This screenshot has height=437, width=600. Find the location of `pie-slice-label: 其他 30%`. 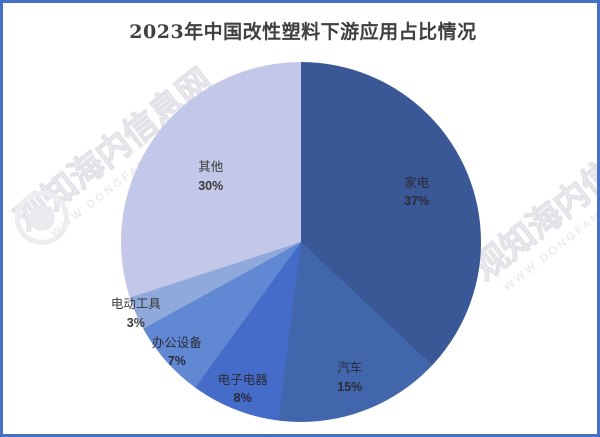

pie-slice-label: 其他 30% is located at coordinates (210, 176).